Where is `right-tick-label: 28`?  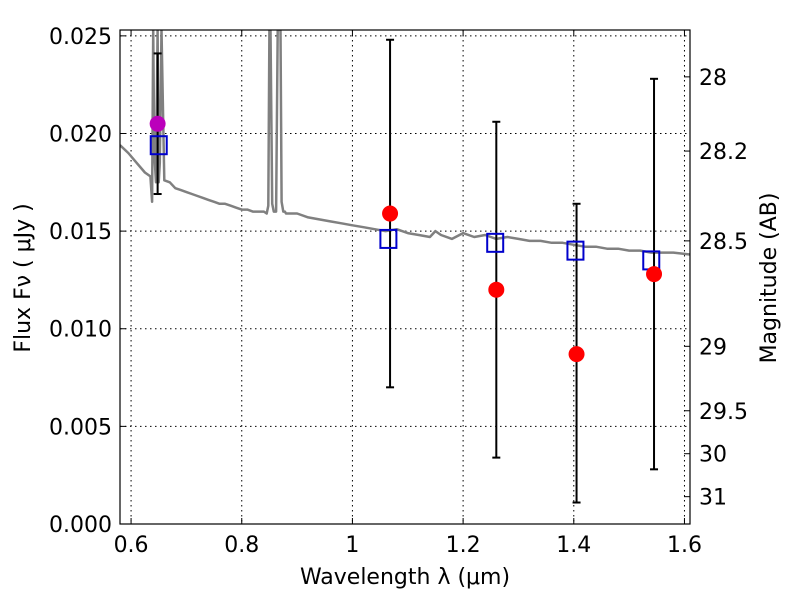 right-tick-label: 28 is located at coordinates (713, 78).